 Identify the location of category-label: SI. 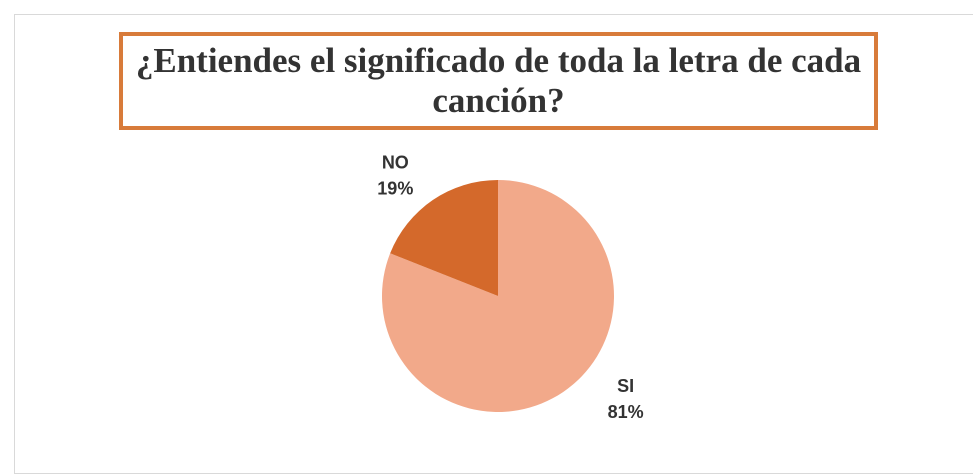
(625, 386).